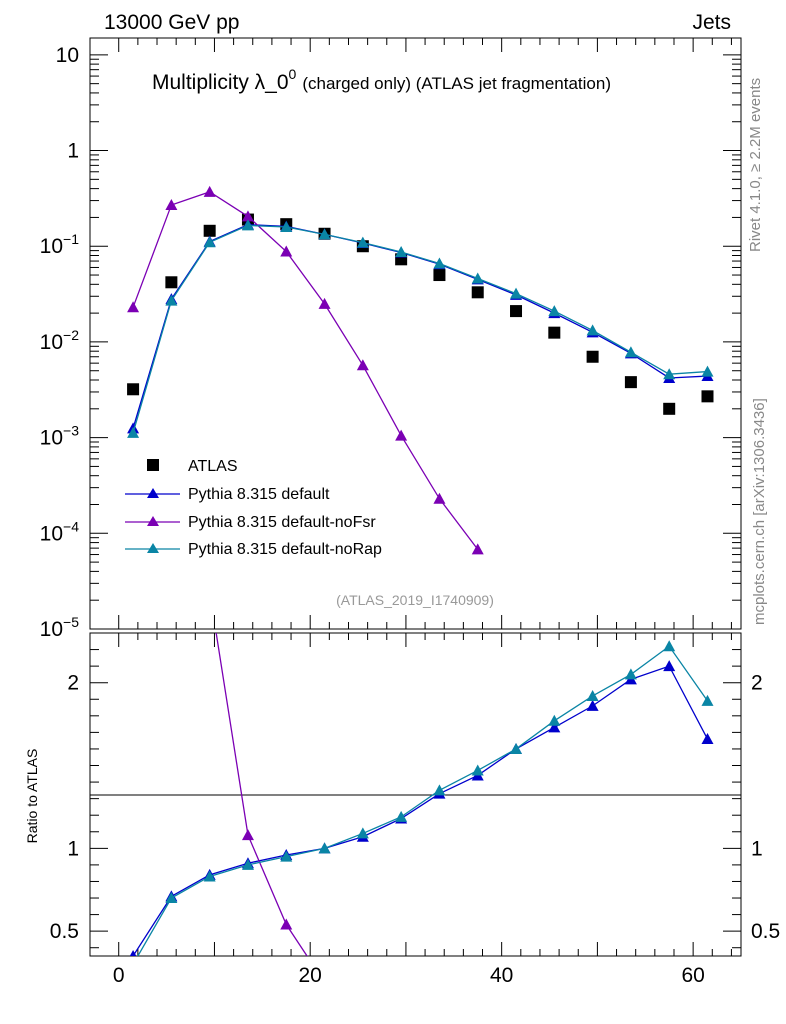 The width and height of the screenshot is (786, 1024). Describe the element at coordinates (420, 326) in the screenshot. I see `series-line-default` at that location.